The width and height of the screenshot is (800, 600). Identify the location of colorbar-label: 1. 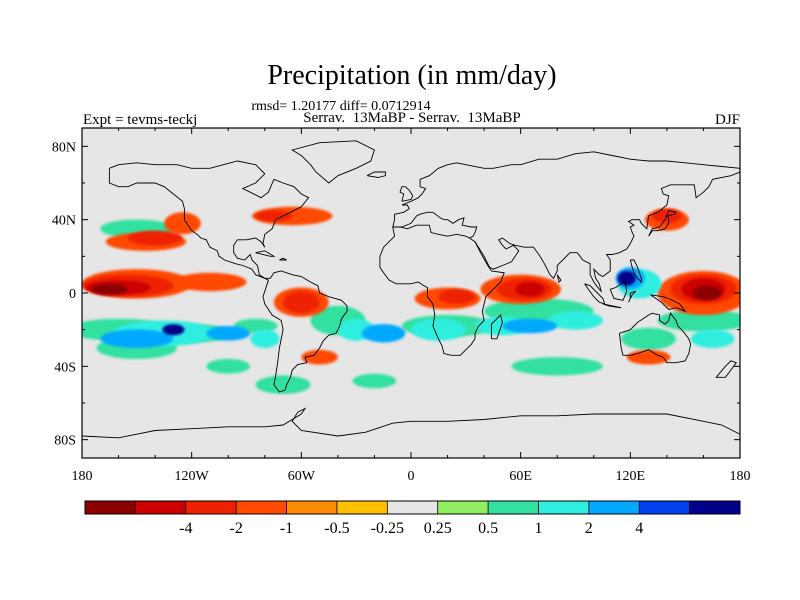
(539, 528).